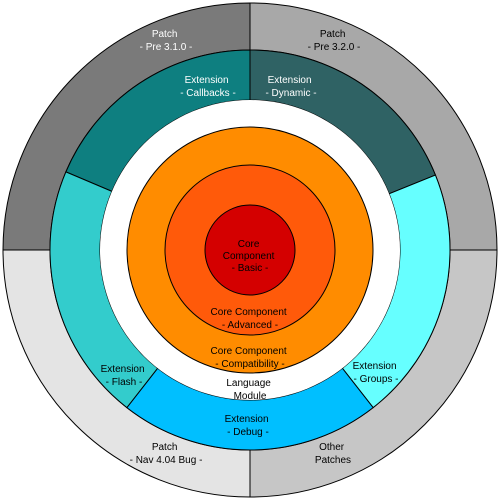 This screenshot has width=500, height=500. Describe the element at coordinates (290, 87) in the screenshot. I see `extension-dynamic-label: Extension - Dynamic -` at that location.